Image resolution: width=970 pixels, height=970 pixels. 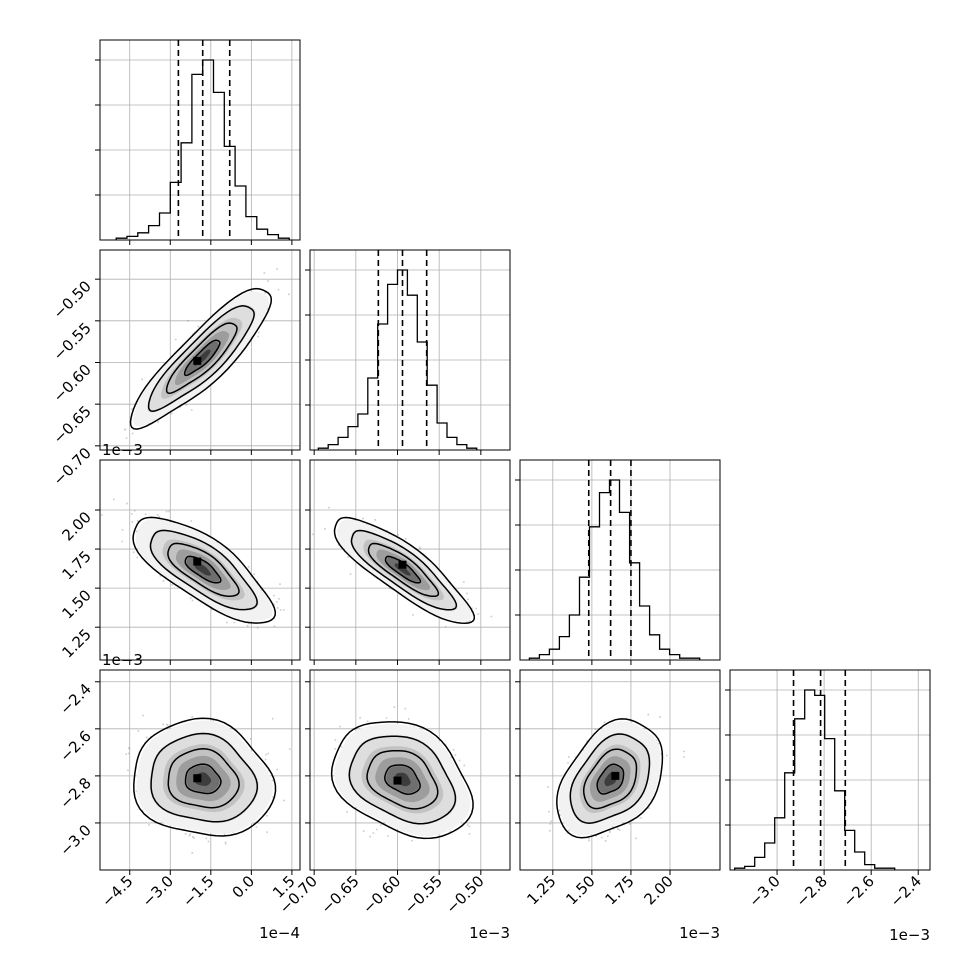 I want to click on x-tick-label: −0.60, so click(x=381, y=894).